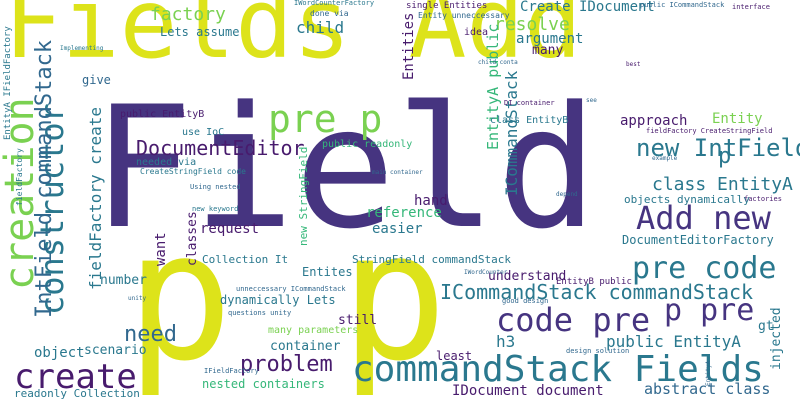 The height and width of the screenshot is (400, 800). Describe the element at coordinates (704, 268) in the screenshot. I see `word-pre-code: pre code` at that location.